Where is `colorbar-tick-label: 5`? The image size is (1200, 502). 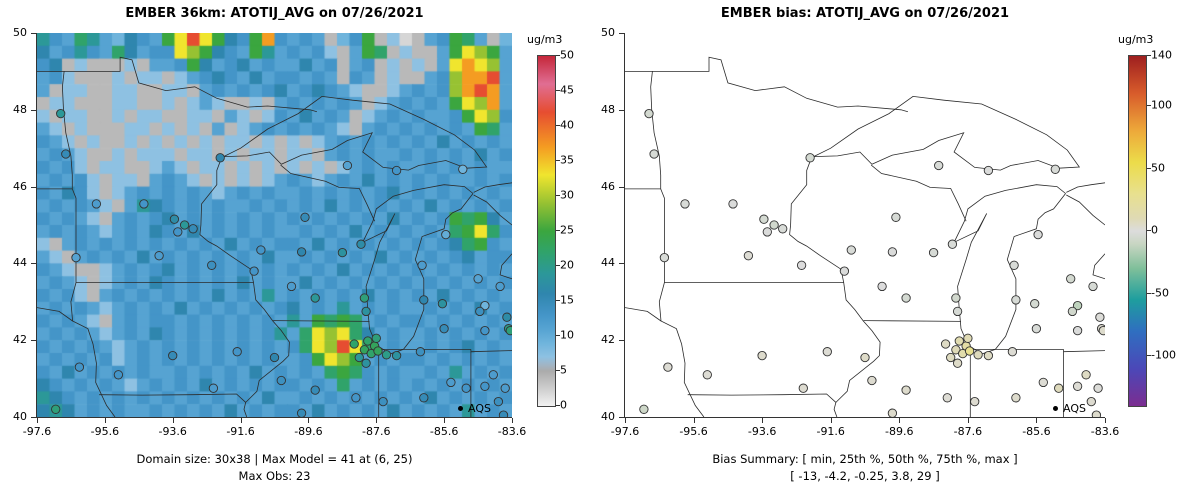 colorbar-tick-label: 5 is located at coordinates (563, 370).